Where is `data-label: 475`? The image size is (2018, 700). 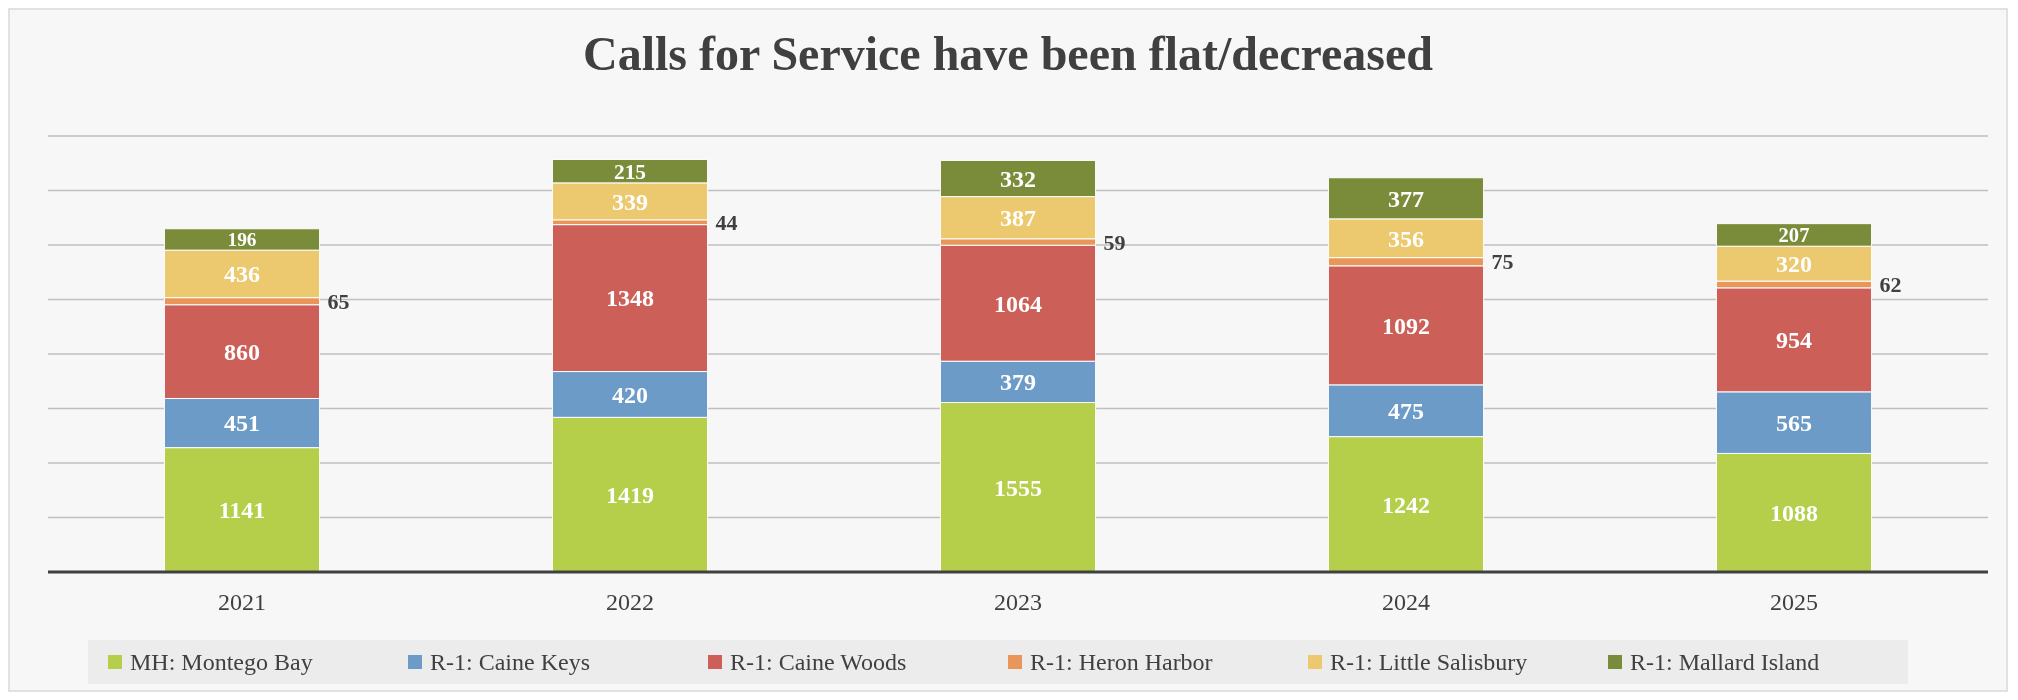
data-label: 475 is located at coordinates (1406, 411).